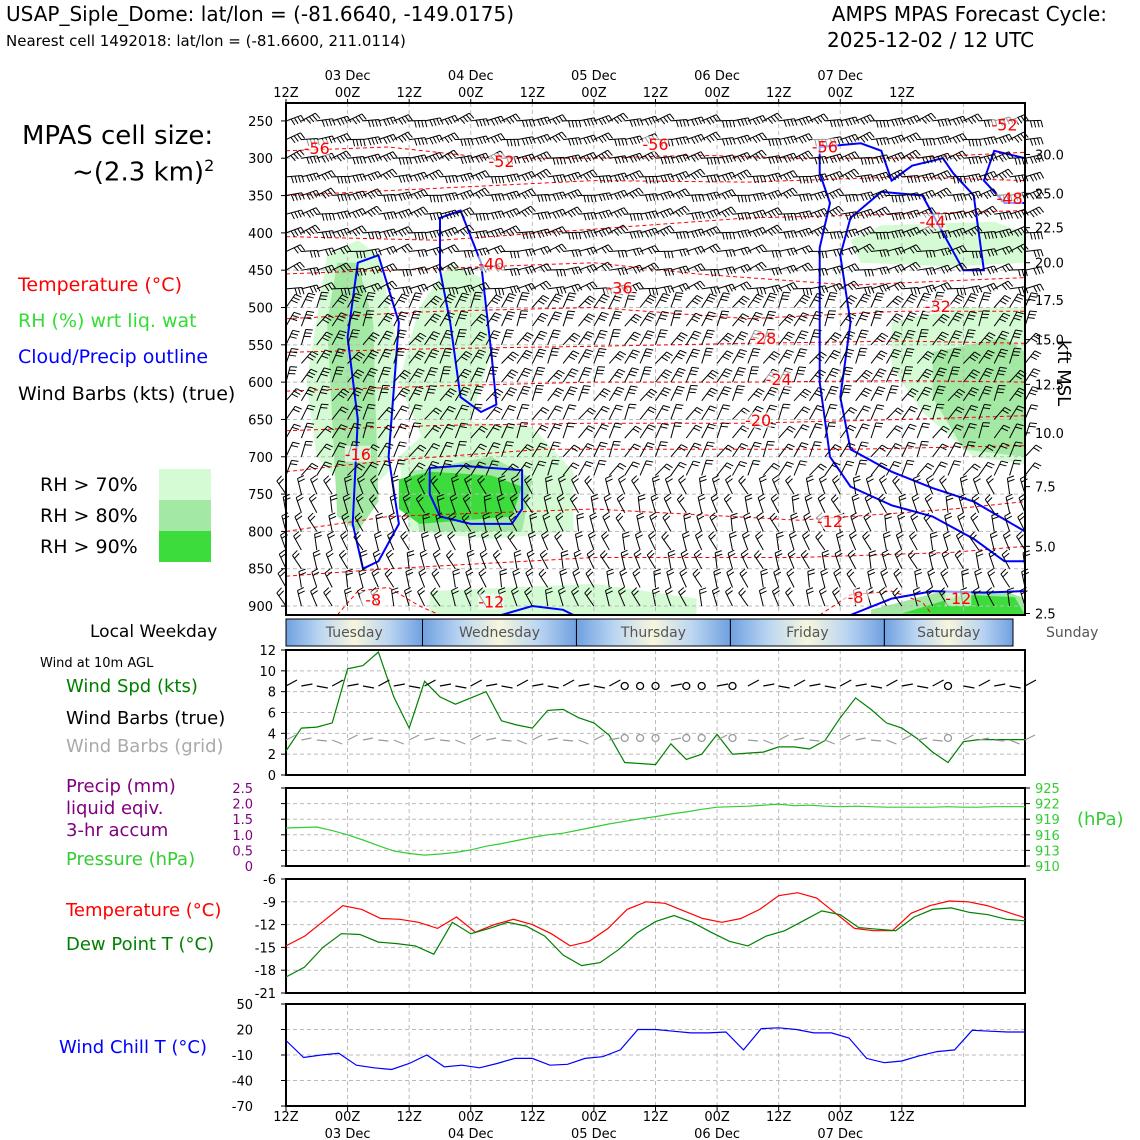  Describe the element at coordinates (471, 1133) in the screenshot. I see `bottom-date-label: 04 Dec` at that location.